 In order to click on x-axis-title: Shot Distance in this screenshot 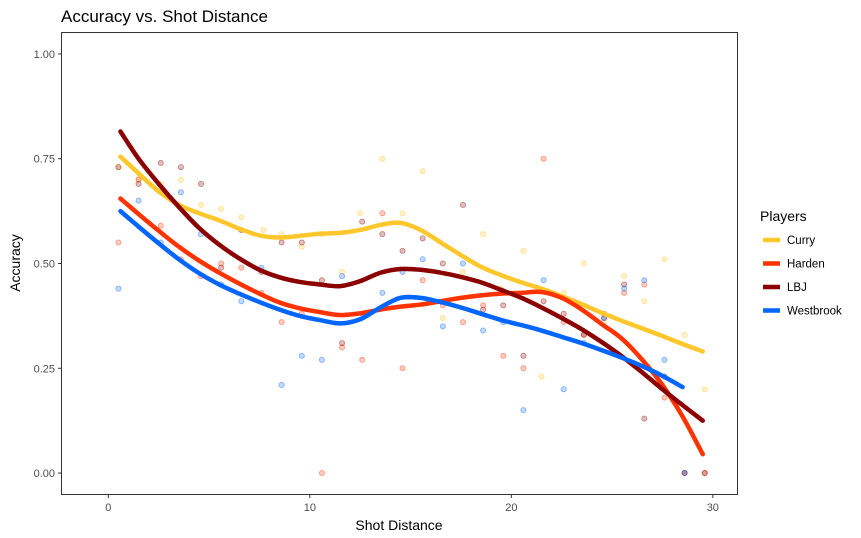, I will do `click(398, 525)`.